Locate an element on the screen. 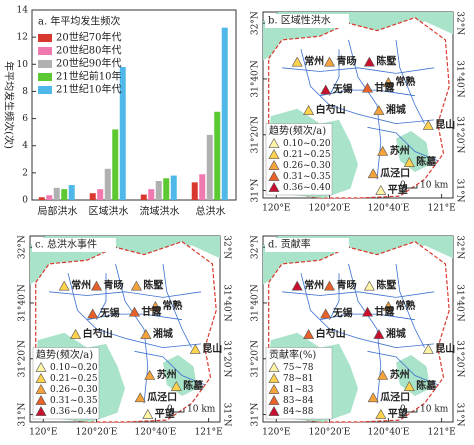  lon-label: 120°20′E is located at coordinates (97, 433).